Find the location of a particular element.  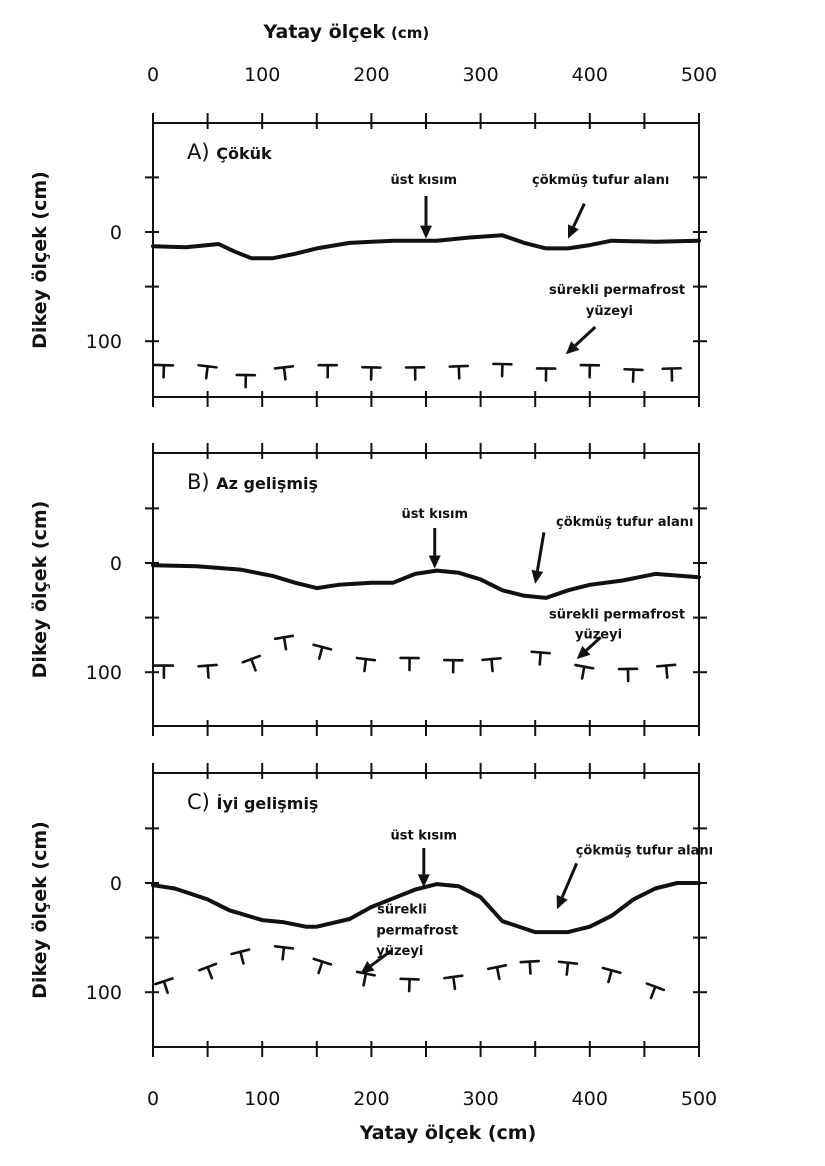

top-x-tick-label: 100 is located at coordinates (262, 75).